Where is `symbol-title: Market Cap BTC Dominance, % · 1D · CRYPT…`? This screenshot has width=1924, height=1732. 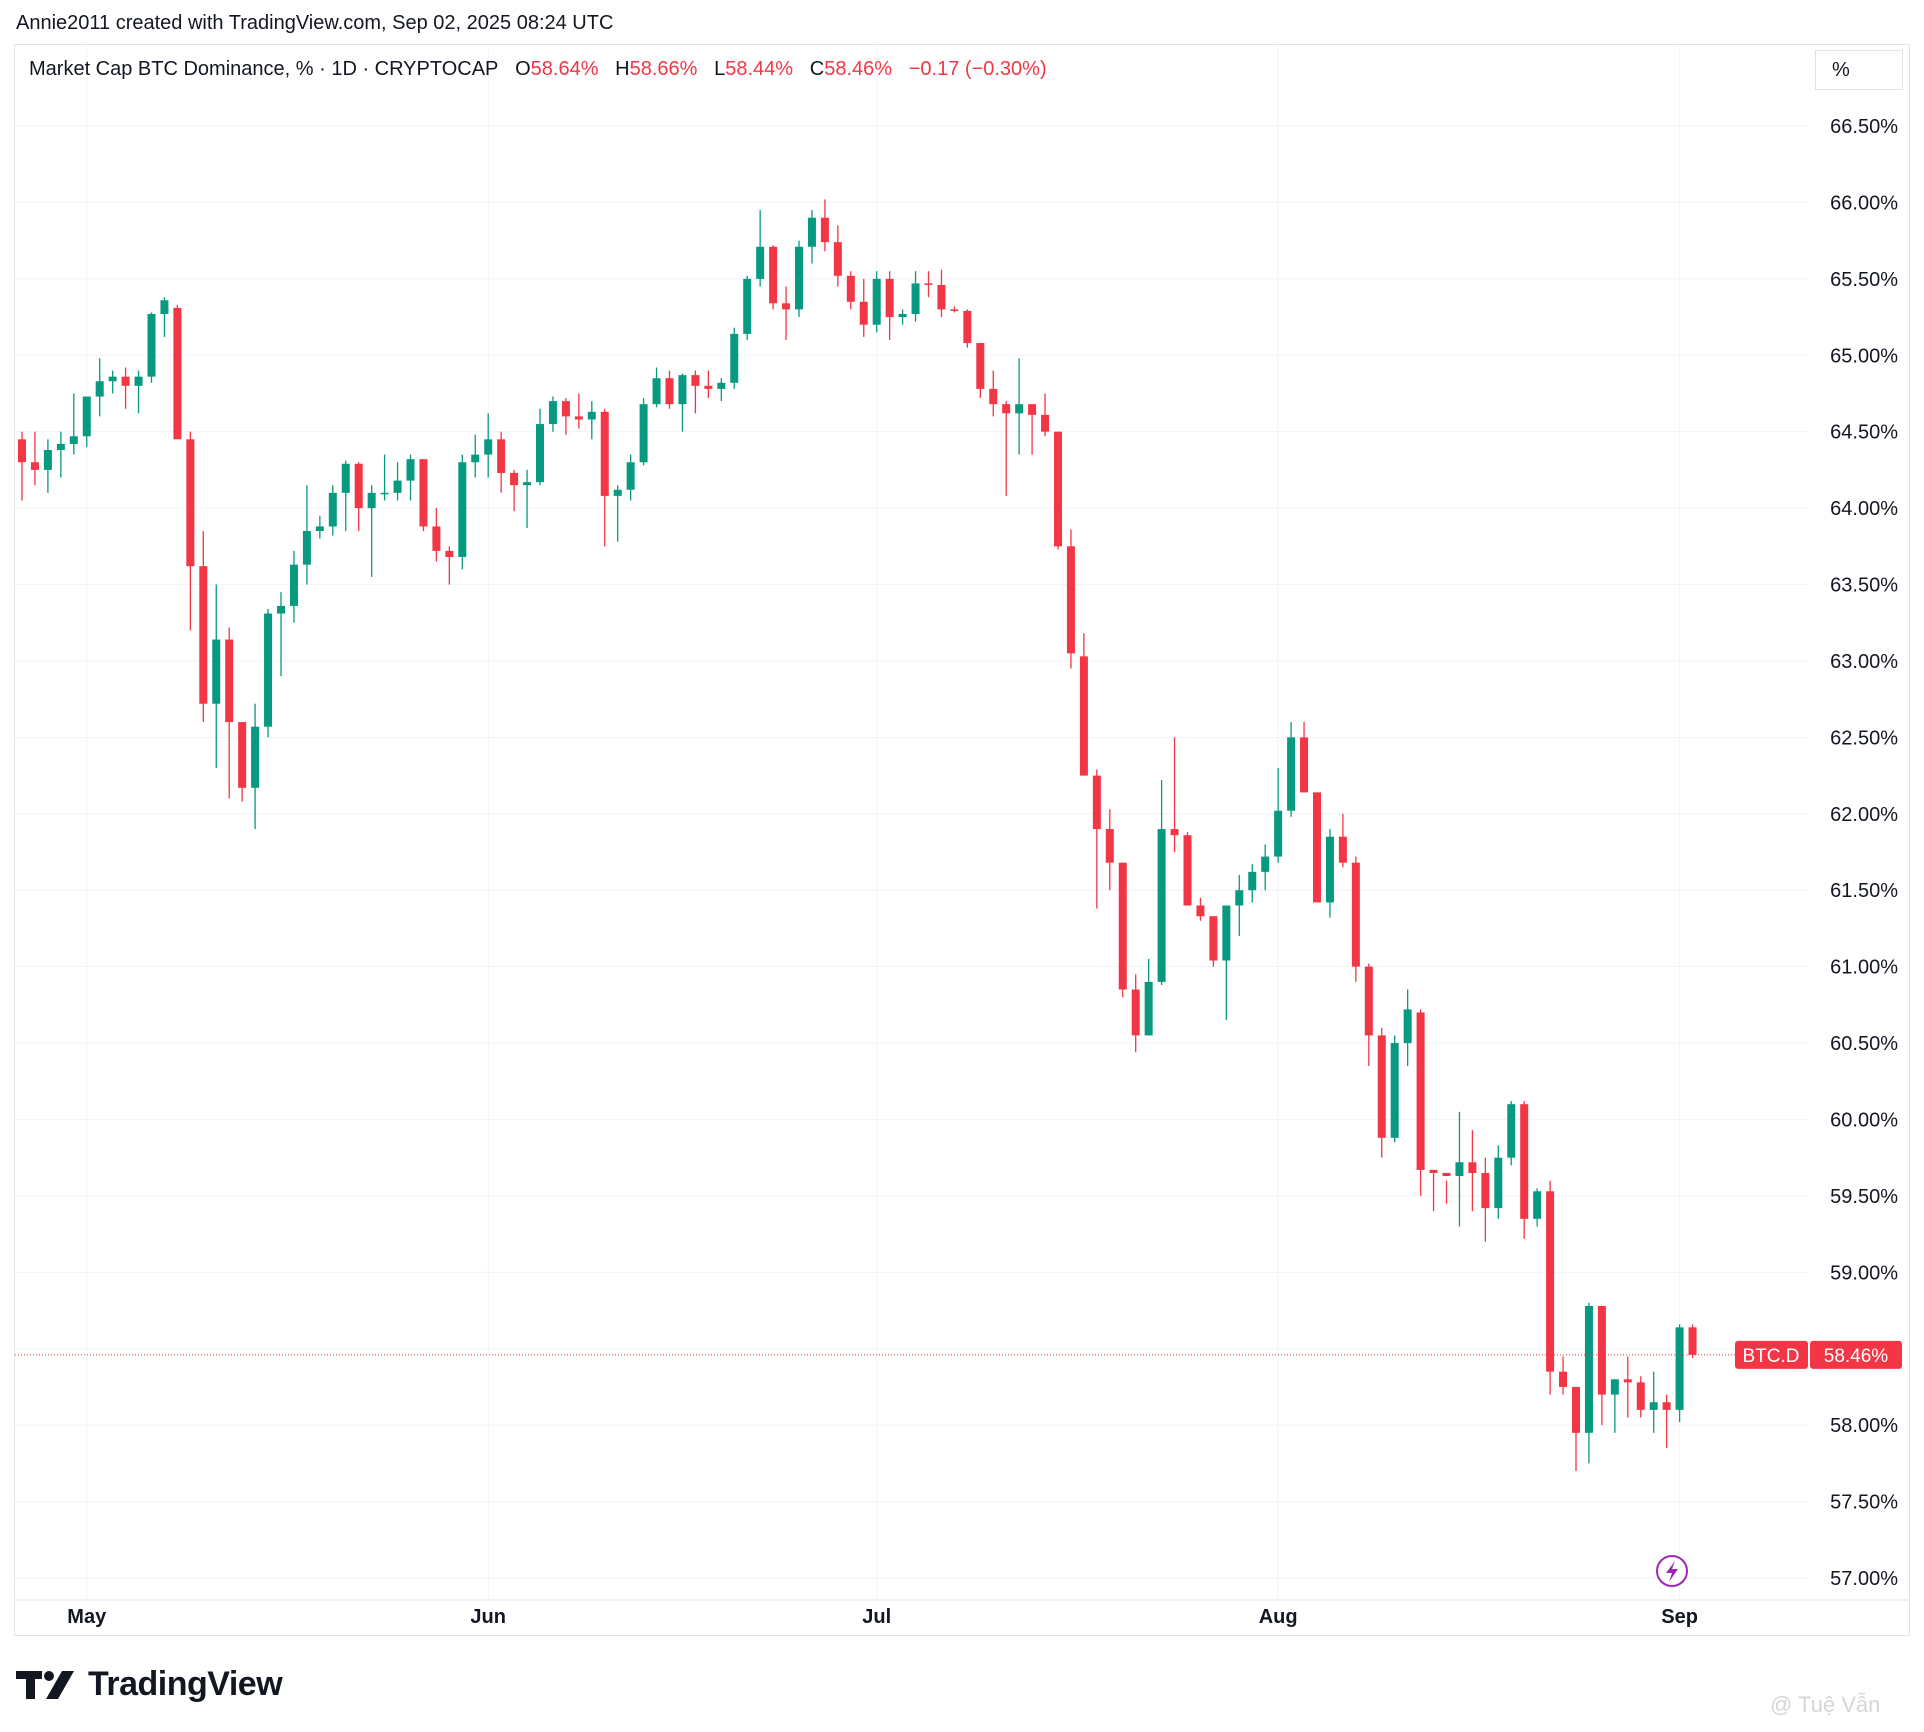
symbol-title: Market Cap BTC Dominance, % · 1D · CRYPT… is located at coordinates (264, 69).